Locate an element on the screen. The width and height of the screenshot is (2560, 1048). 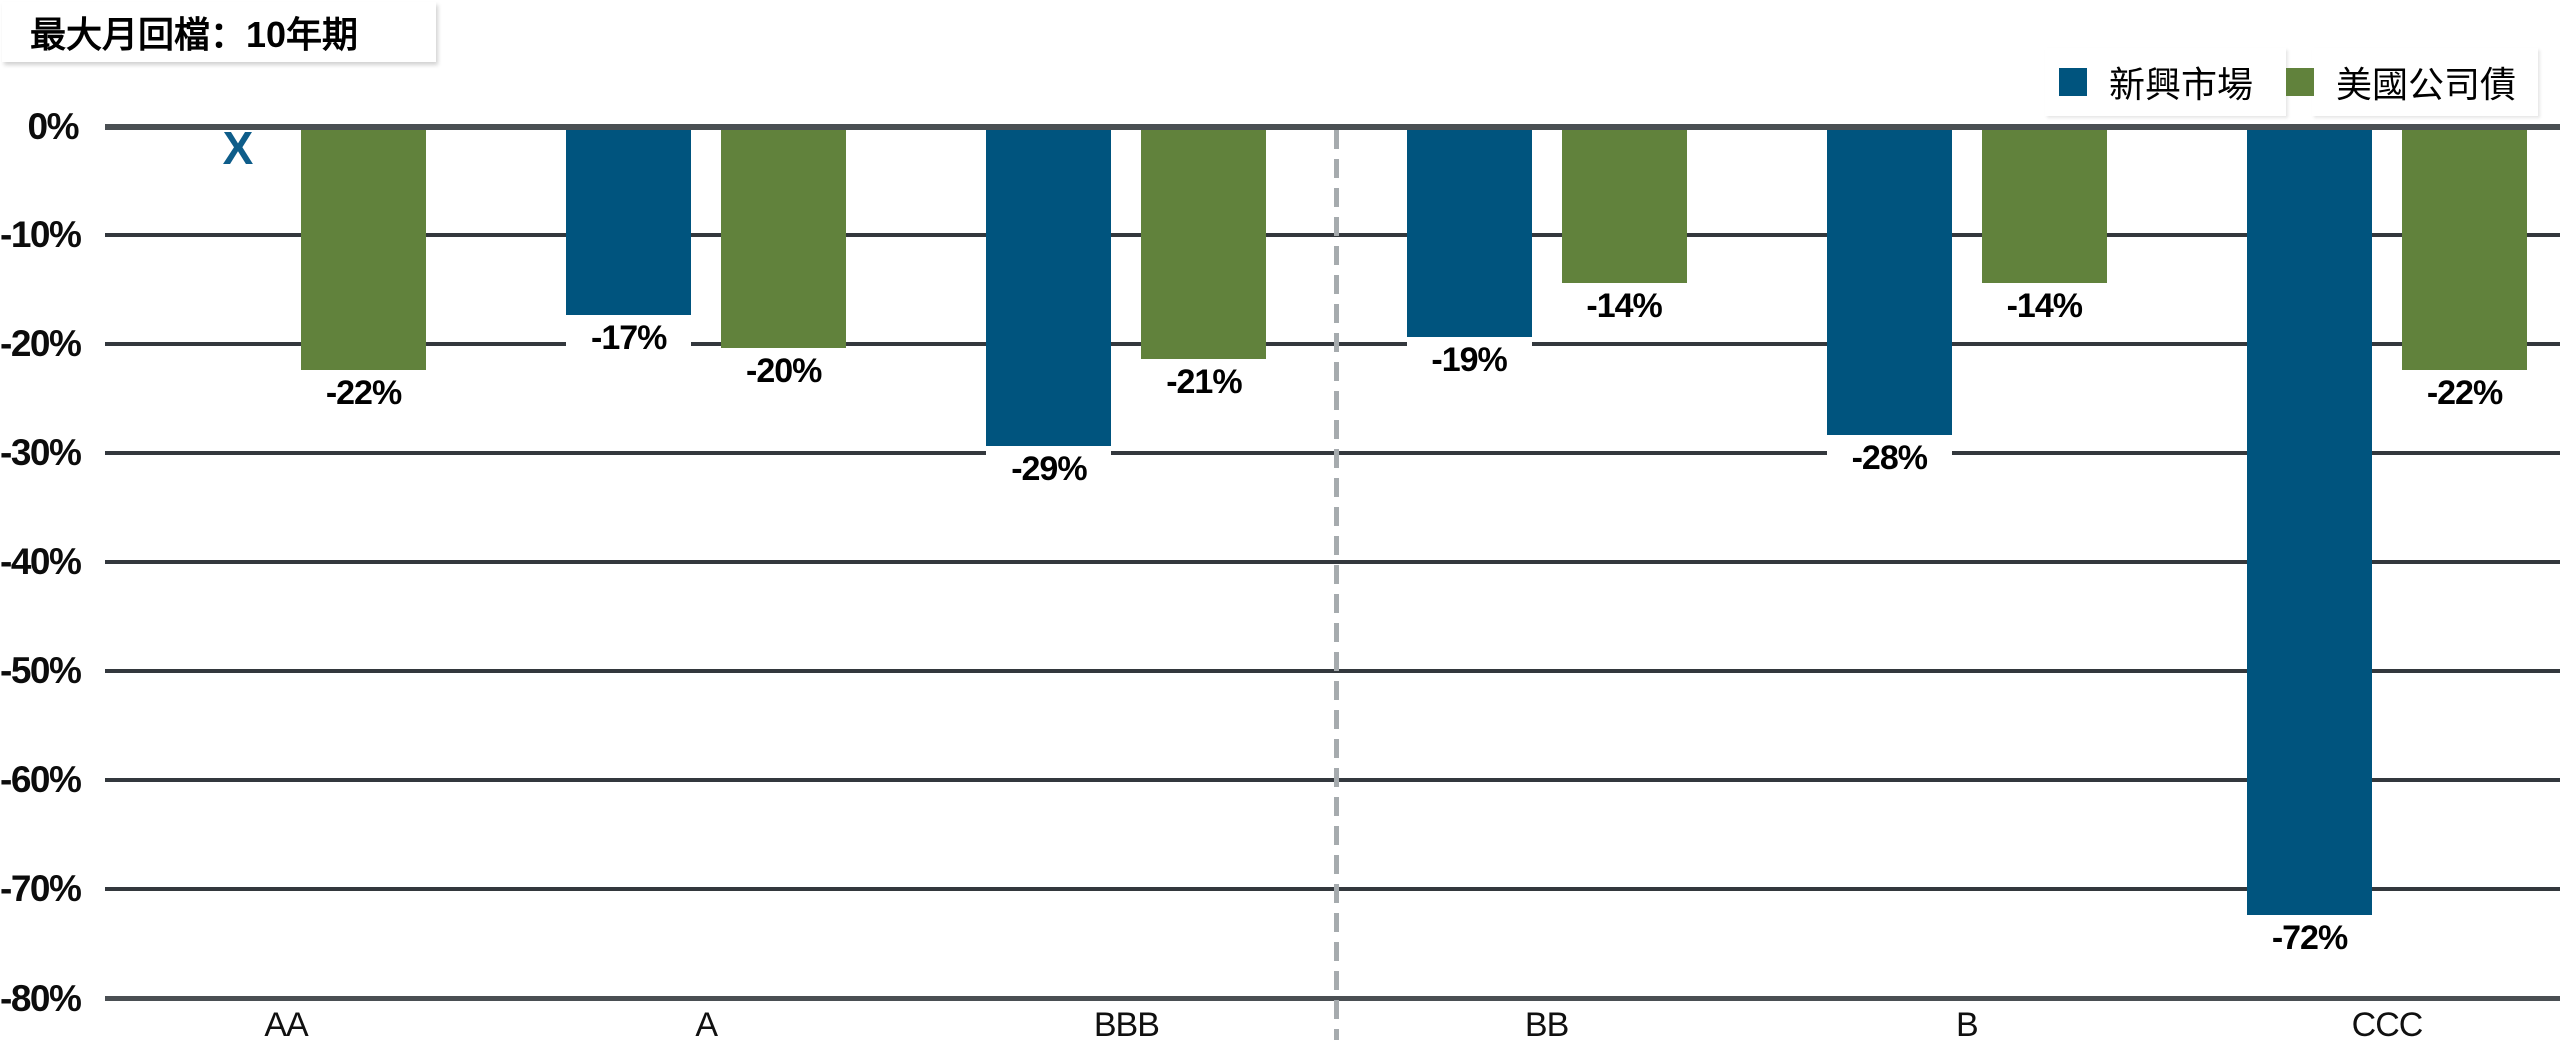
y-tick--20%: -20% is located at coordinates (41, 343).